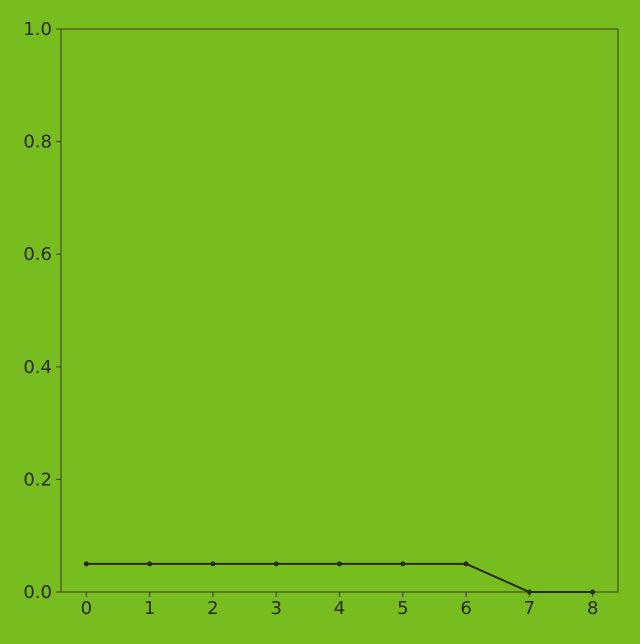 This screenshot has height=644, width=640. I want to click on y-tick-label: 0.8, so click(37, 142).